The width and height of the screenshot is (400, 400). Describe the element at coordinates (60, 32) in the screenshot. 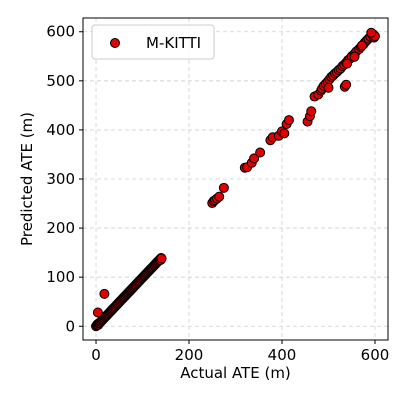

I see `y-tick-label: 600` at that location.